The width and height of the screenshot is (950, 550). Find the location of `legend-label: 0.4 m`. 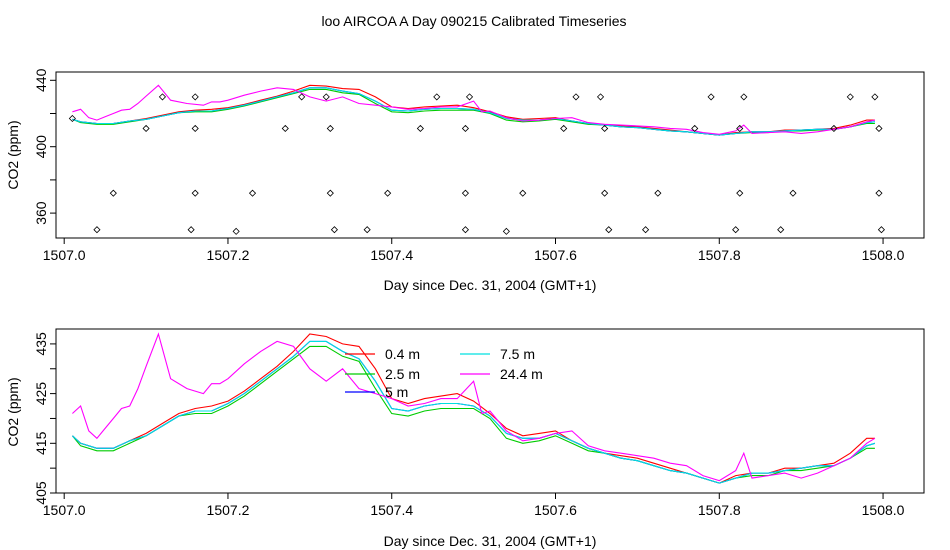

legend-label: 0.4 m is located at coordinates (402, 354).